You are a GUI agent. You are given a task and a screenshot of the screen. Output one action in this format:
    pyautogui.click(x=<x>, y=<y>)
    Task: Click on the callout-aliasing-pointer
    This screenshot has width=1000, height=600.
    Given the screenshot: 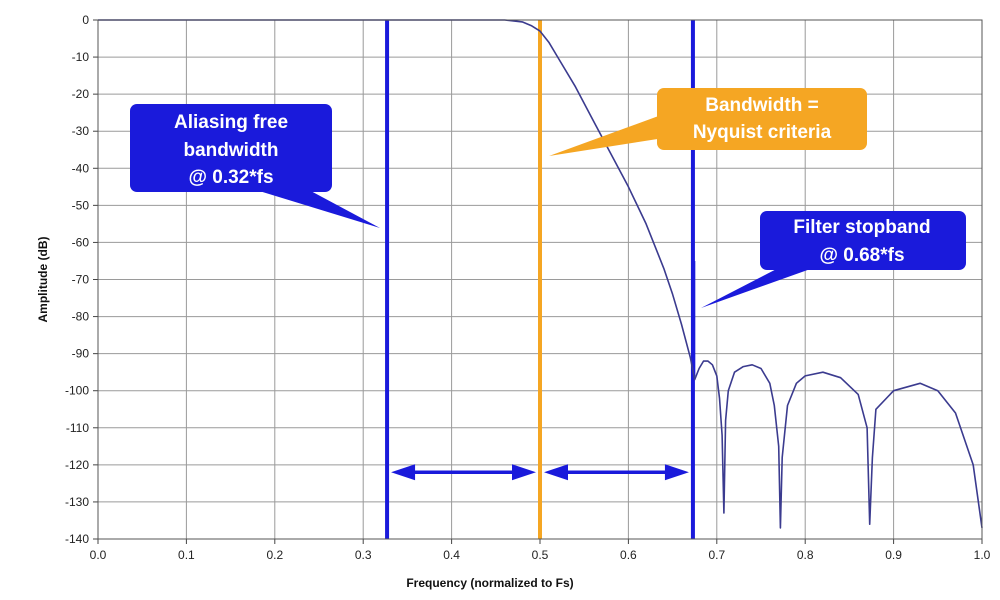 What is the action you would take?
    pyautogui.click(x=305, y=205)
    